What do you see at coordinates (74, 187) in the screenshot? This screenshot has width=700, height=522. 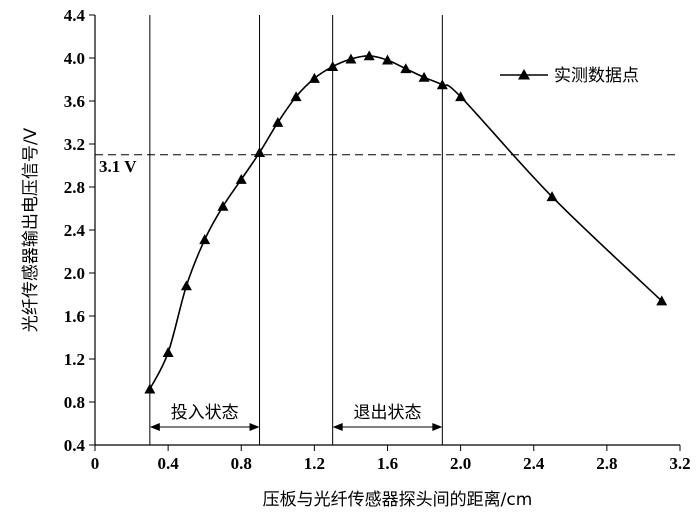 I see `y-tick-label: 2.8` at bounding box center [74, 187].